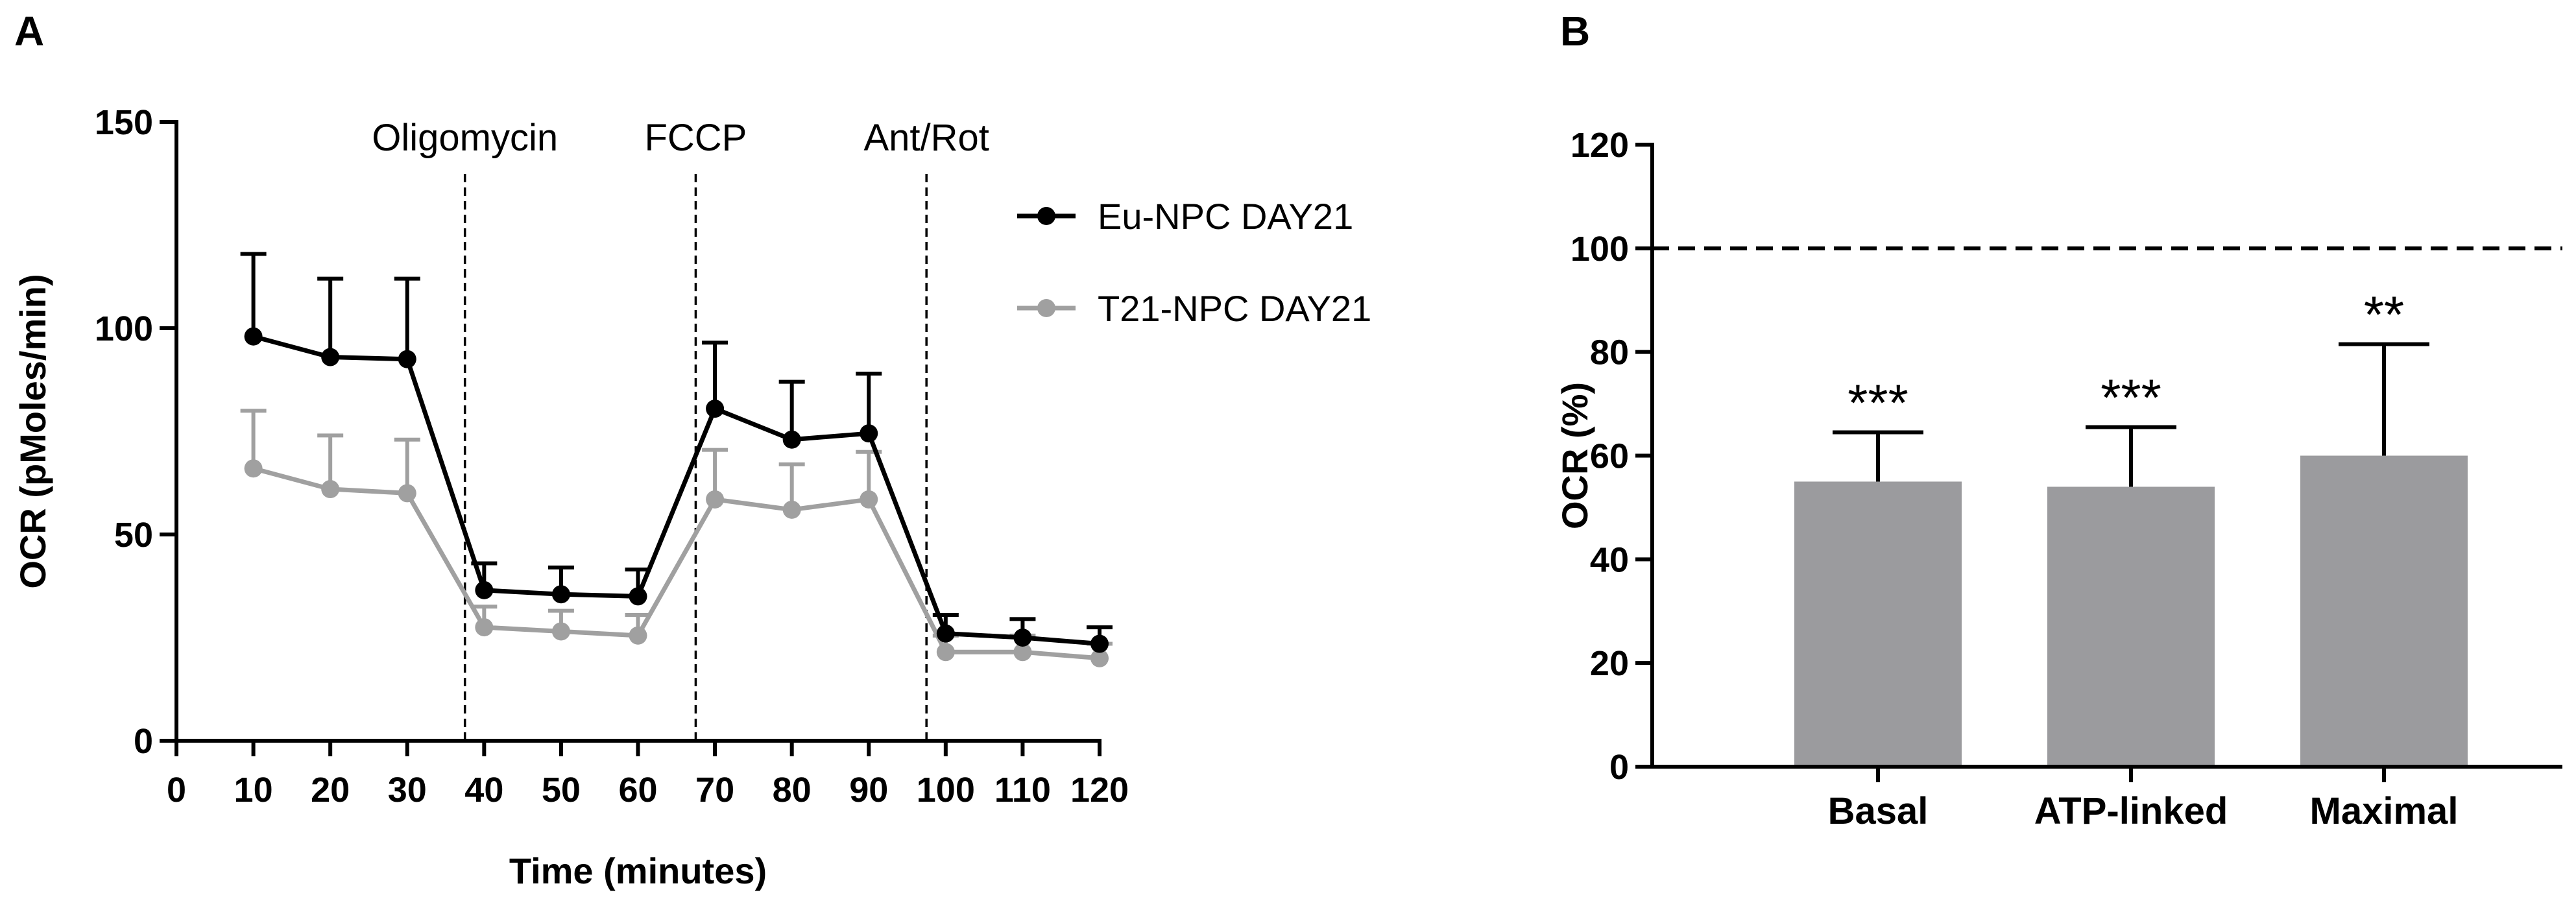 The height and width of the screenshot is (899, 2576). I want to click on chart-b-y-tick-label: 120, so click(1600, 146).